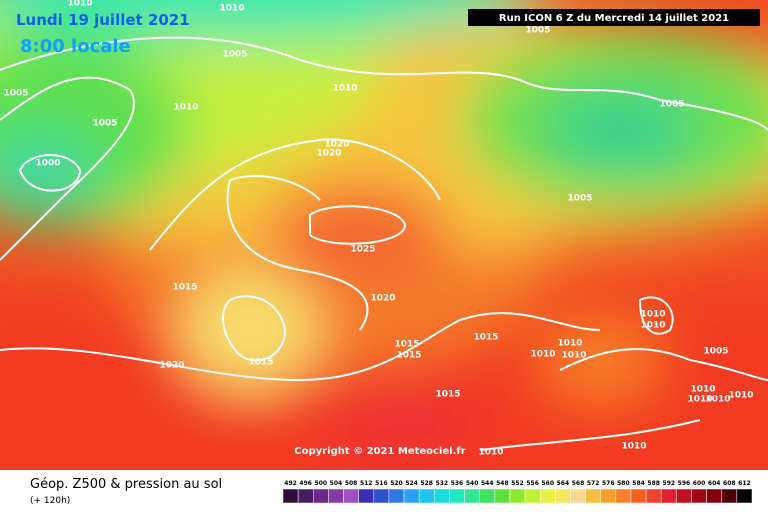  What do you see at coordinates (472, 483) in the screenshot?
I see `colorbar-label: 540` at bounding box center [472, 483].